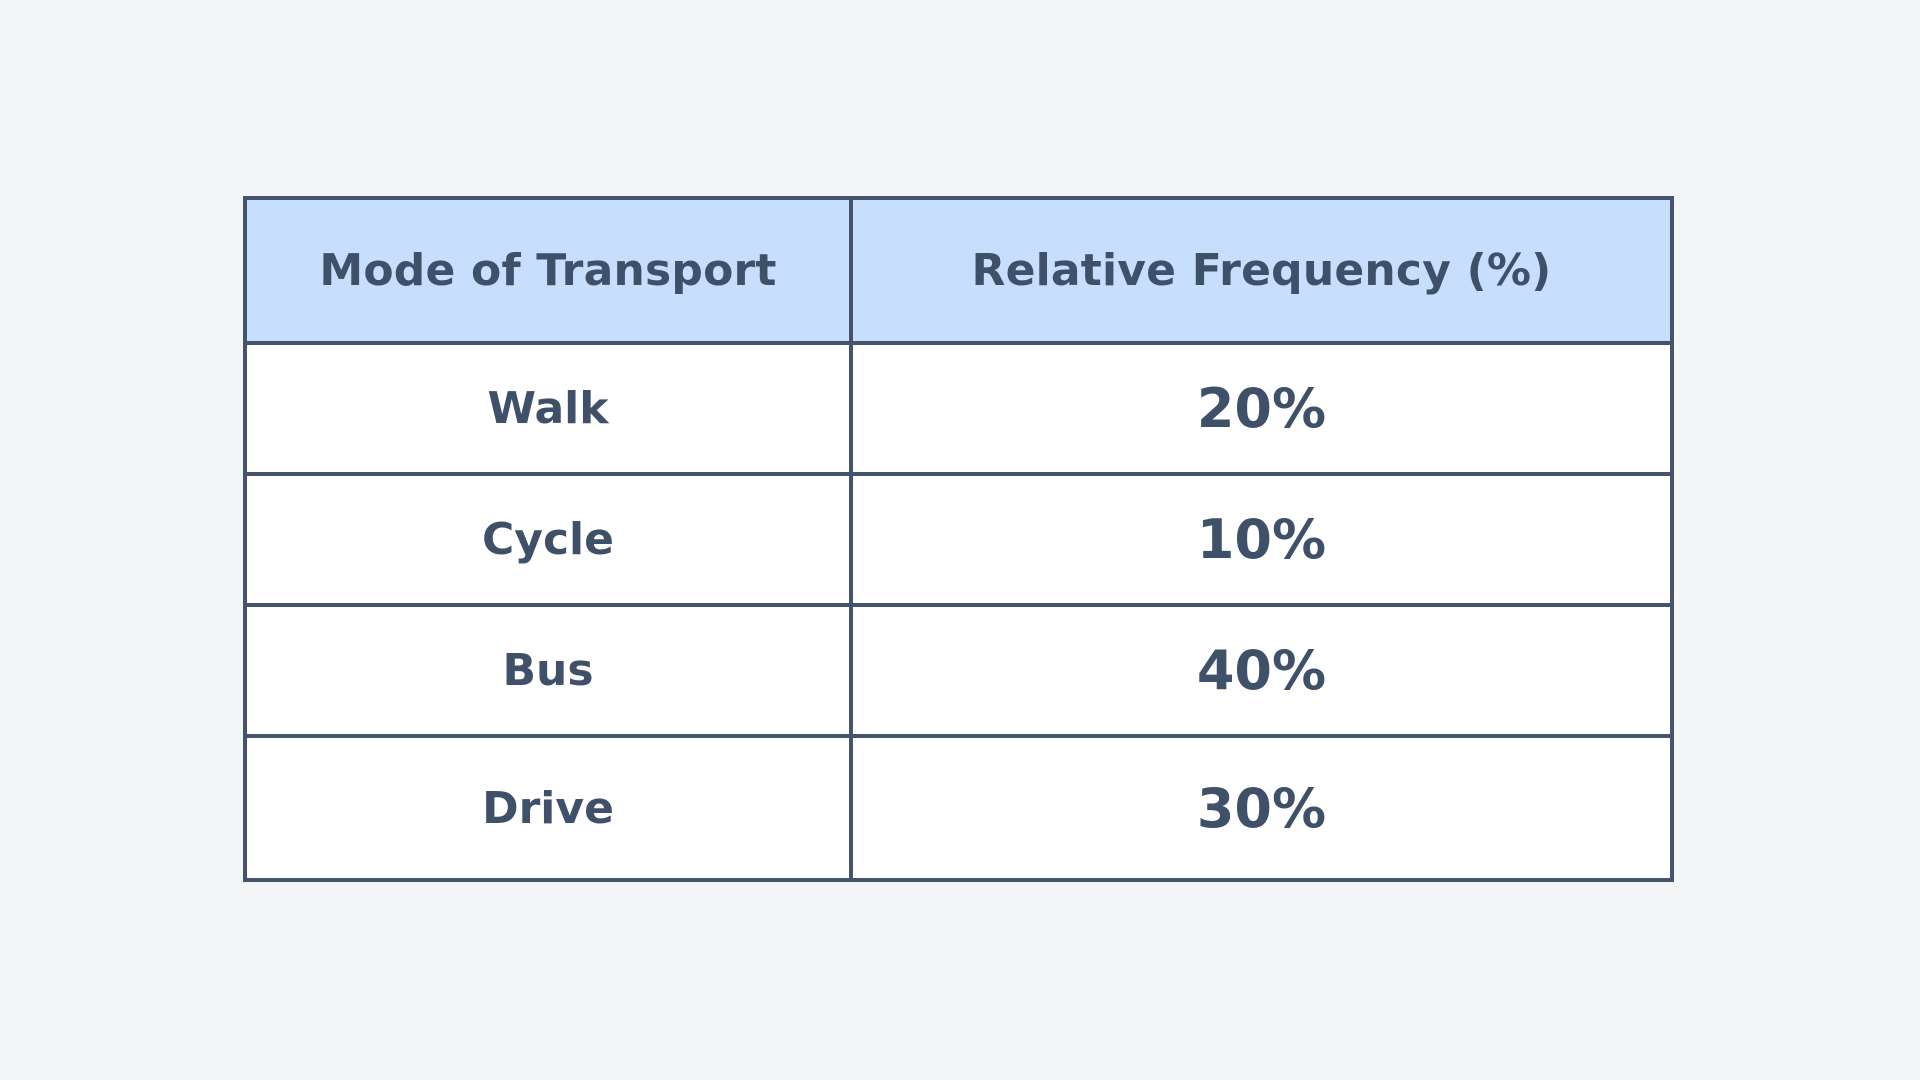 This screenshot has width=1920, height=1080. I want to click on mode-cell: Cycle, so click(550, 538).